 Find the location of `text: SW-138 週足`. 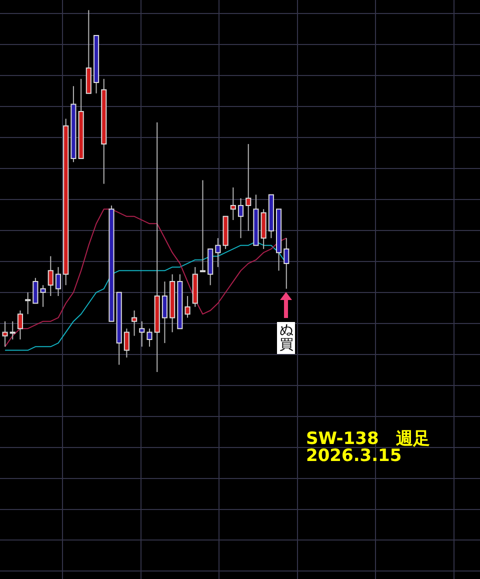

text: SW-138 週足 is located at coordinates (368, 438).